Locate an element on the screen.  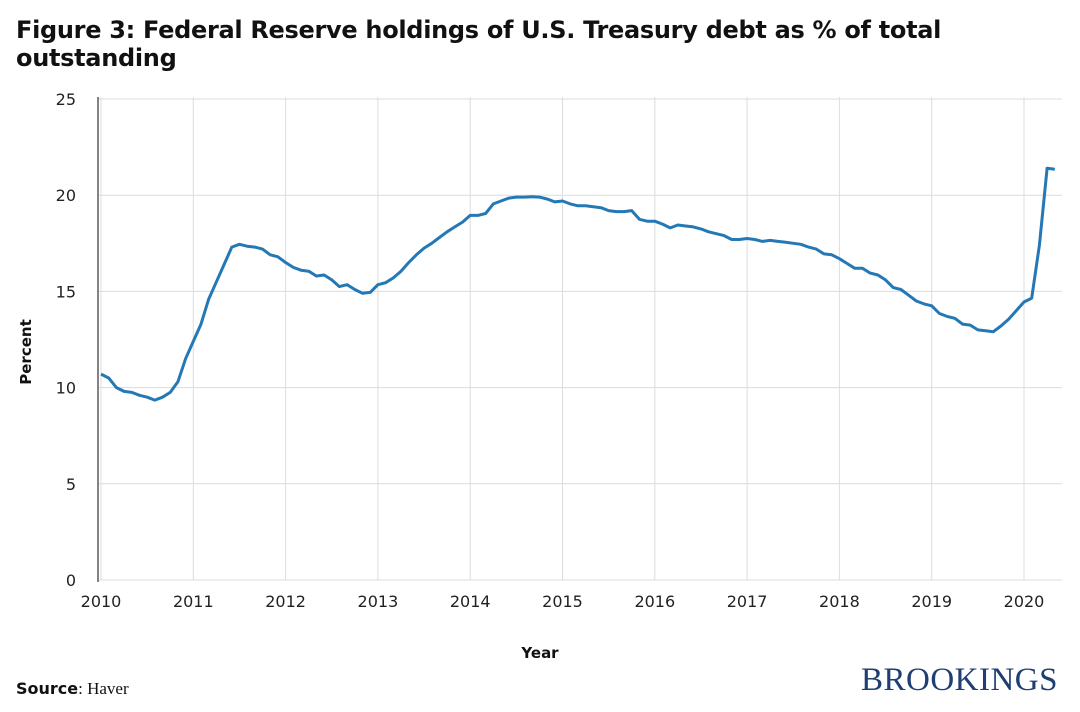
source-label: Source is located at coordinates (47, 688).